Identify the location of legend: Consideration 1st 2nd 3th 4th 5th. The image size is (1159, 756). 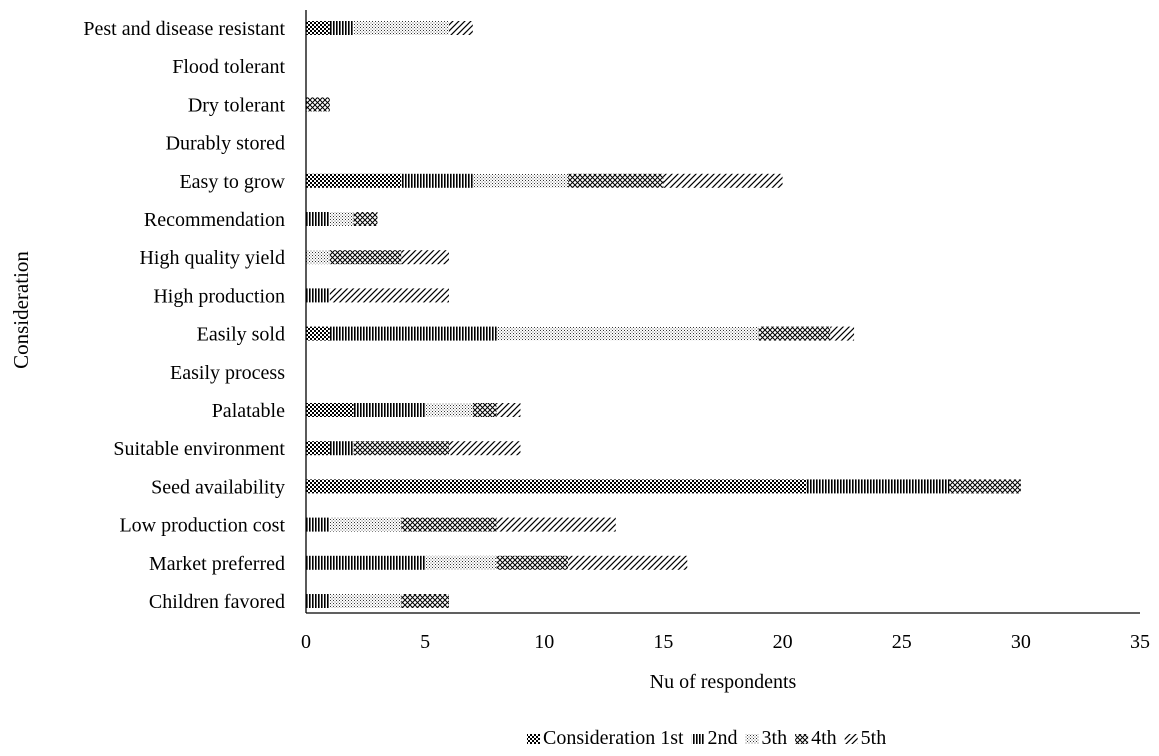
(706, 738).